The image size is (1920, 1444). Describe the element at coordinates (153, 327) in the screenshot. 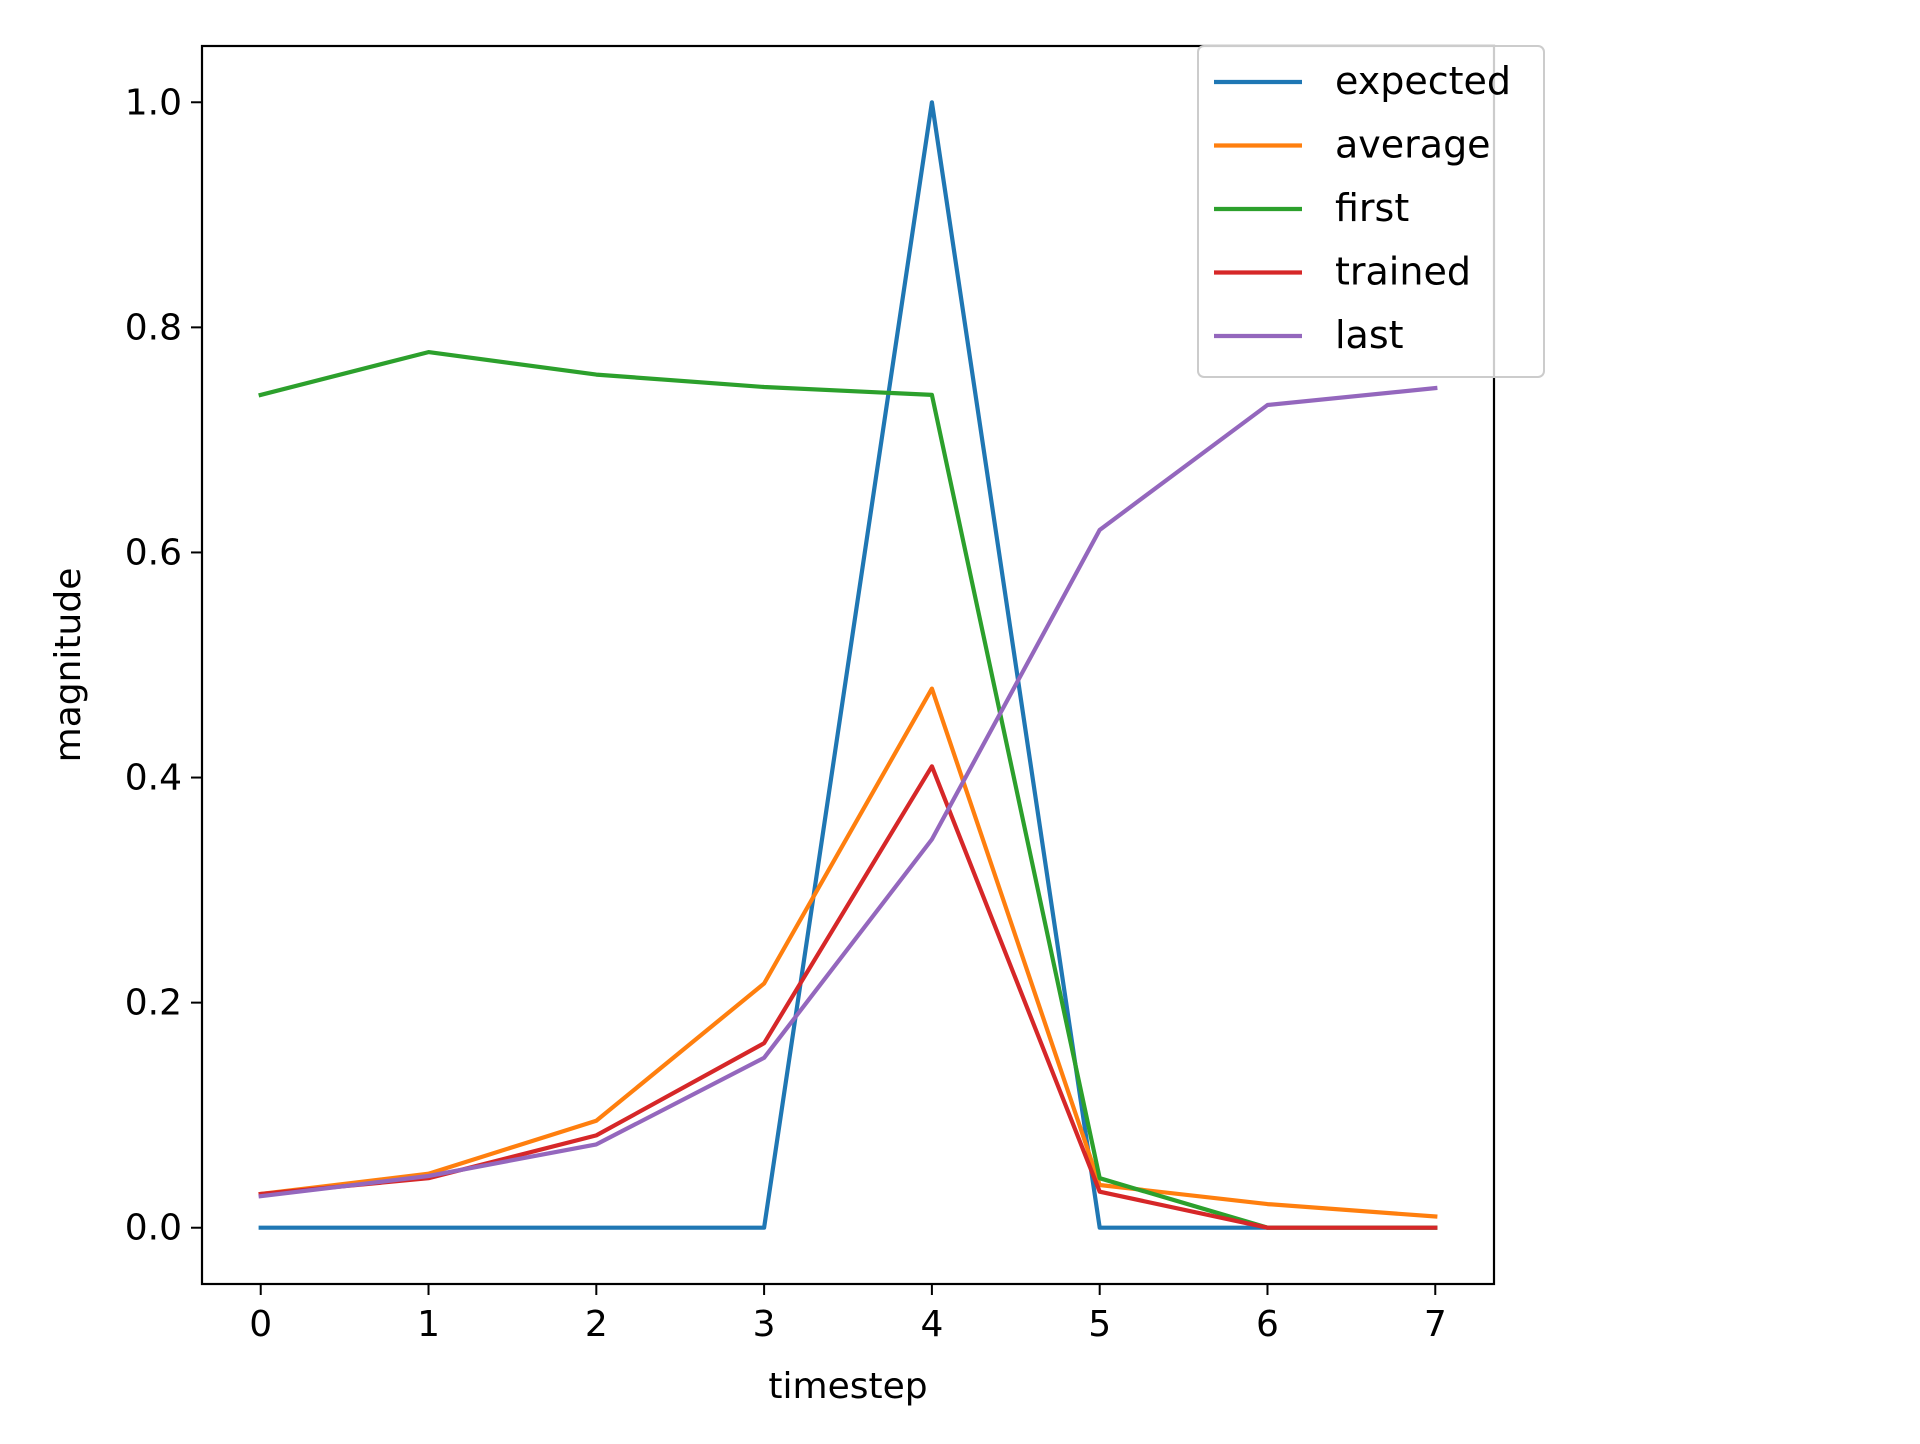

I see `y-tick-label: 0.8` at that location.